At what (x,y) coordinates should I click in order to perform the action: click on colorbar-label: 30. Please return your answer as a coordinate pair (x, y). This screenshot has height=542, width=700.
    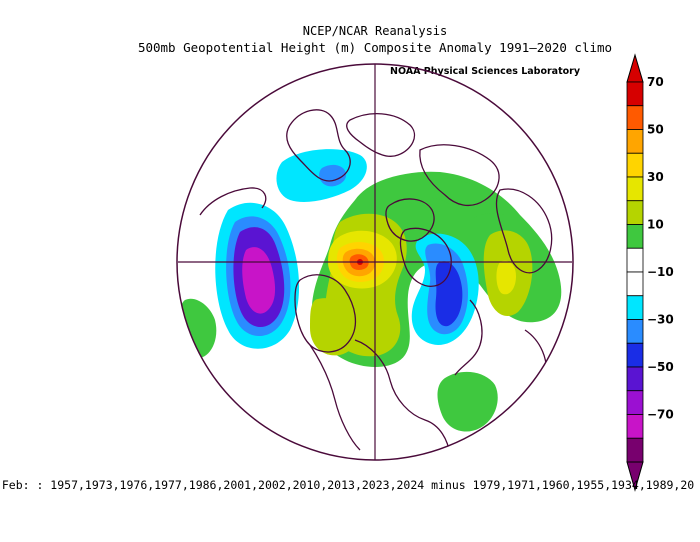
    Looking at the image, I should click on (655, 177).